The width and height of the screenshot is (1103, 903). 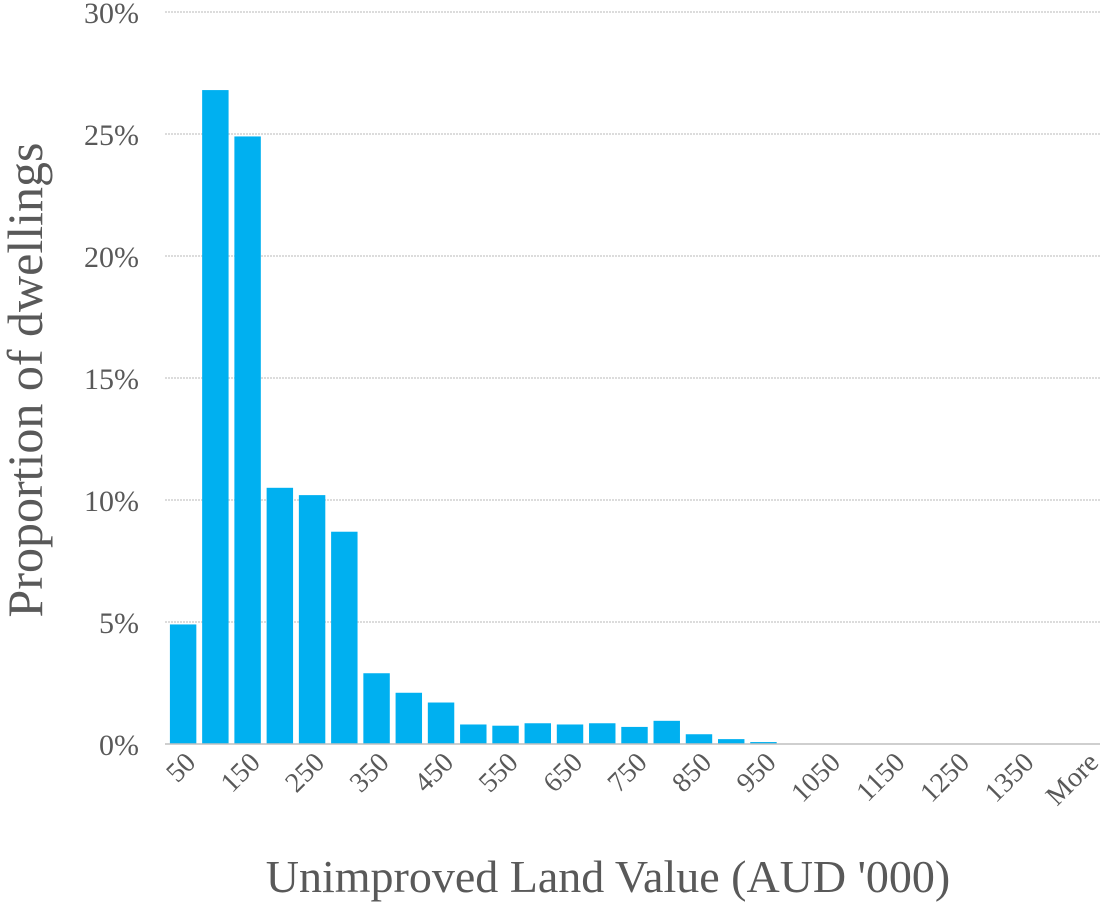 I want to click on y-tick-label: 20%, so click(x=111, y=257).